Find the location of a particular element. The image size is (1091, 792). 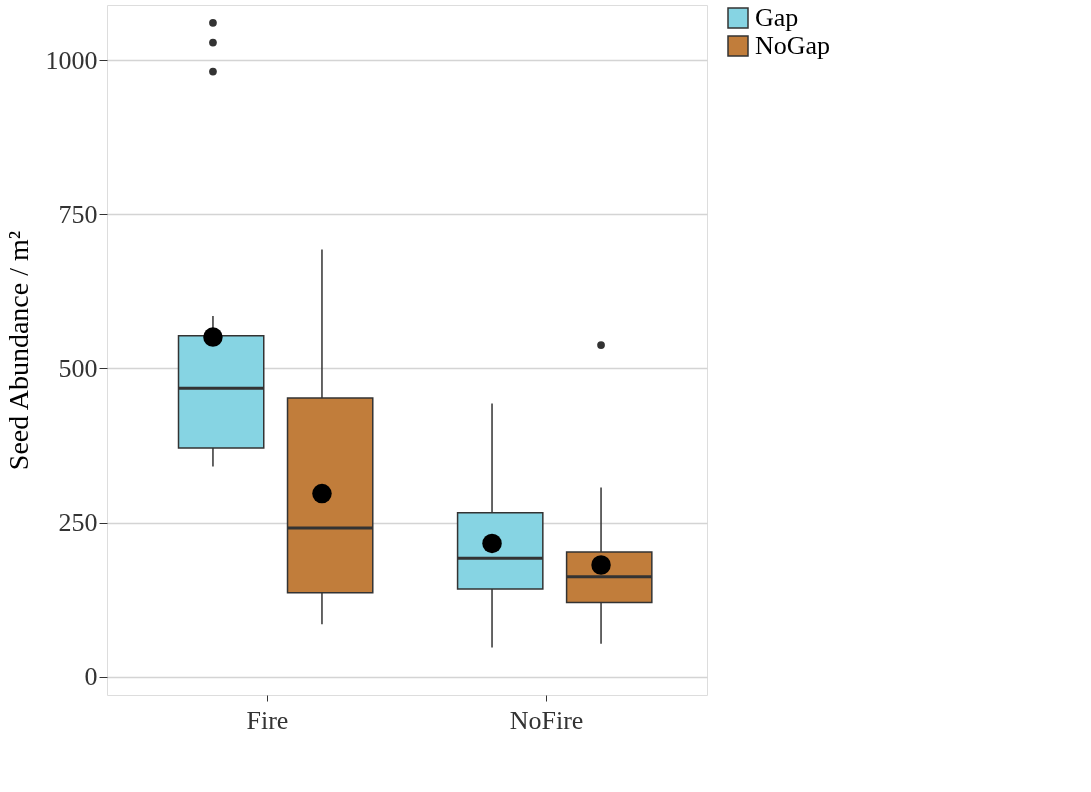

y-tick-label: 750 is located at coordinates (78, 214).